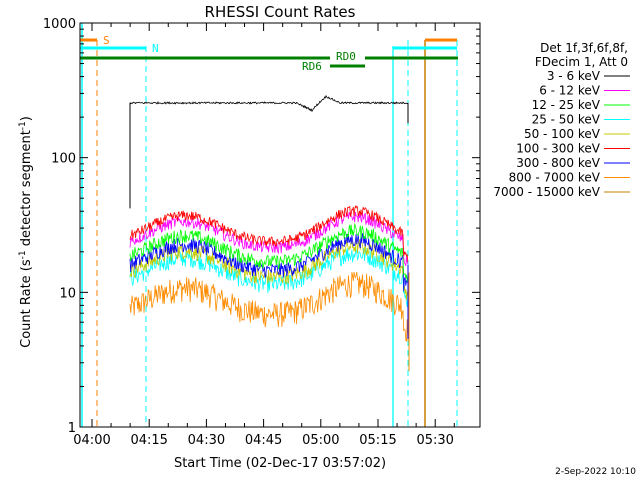  I want to click on series-2-line, so click(269, 252).